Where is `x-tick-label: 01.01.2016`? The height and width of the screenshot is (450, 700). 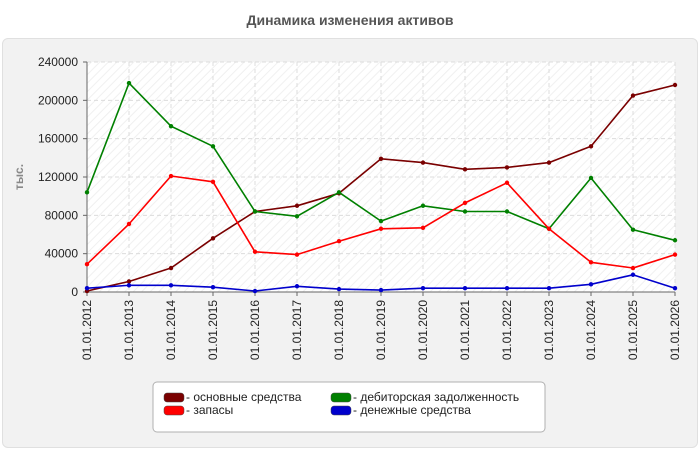 x-tick-label: 01.01.2016 is located at coordinates (255, 330).